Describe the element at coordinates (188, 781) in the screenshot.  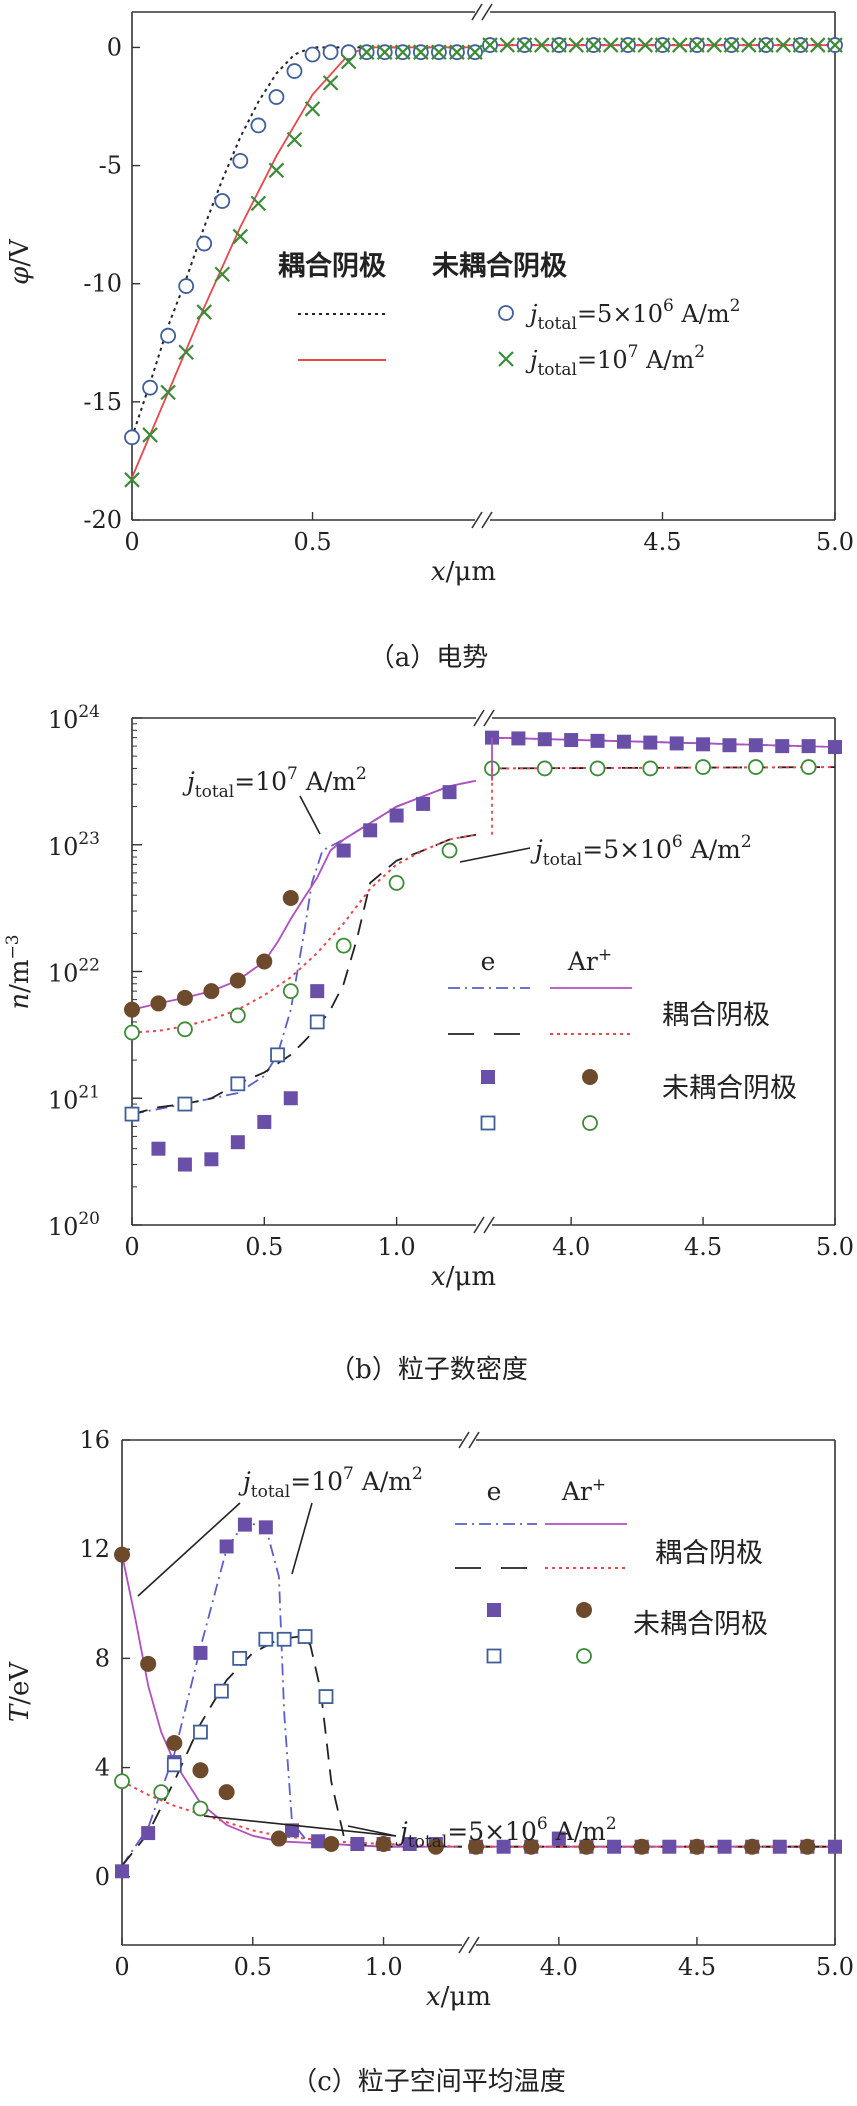
I see `annotation-1e7-b-j: j` at that location.